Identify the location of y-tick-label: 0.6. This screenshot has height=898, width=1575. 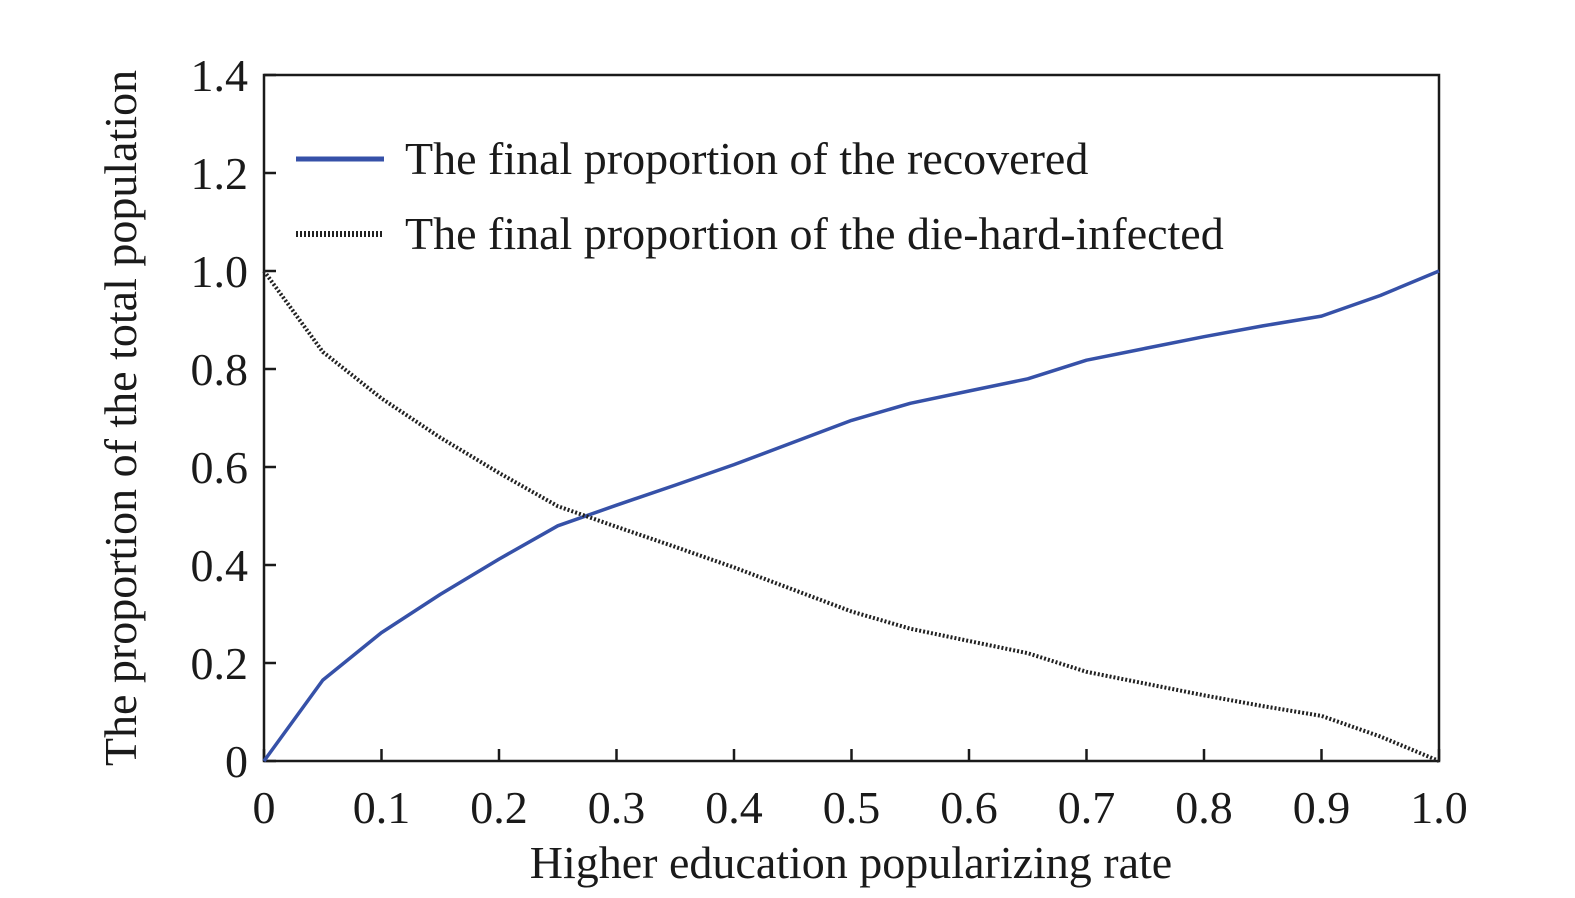
(220, 467).